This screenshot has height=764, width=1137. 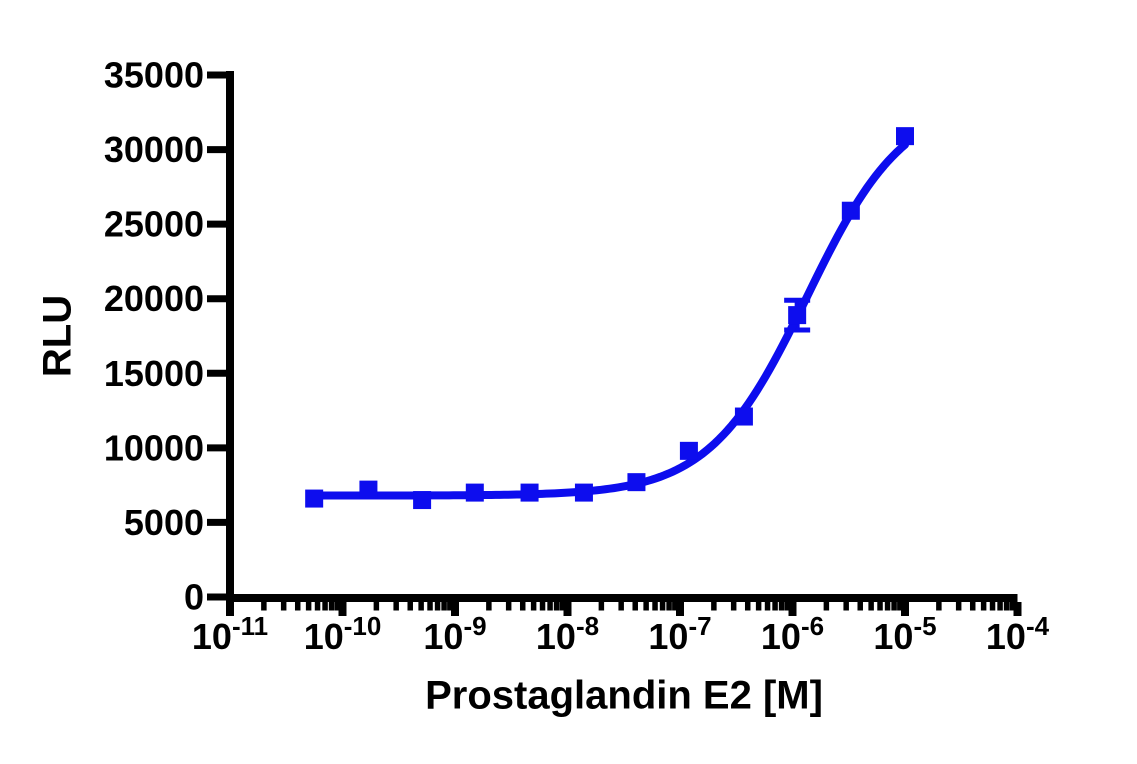 What do you see at coordinates (454, 634) in the screenshot?
I see `x-tick-label: 10⁻⁹` at bounding box center [454, 634].